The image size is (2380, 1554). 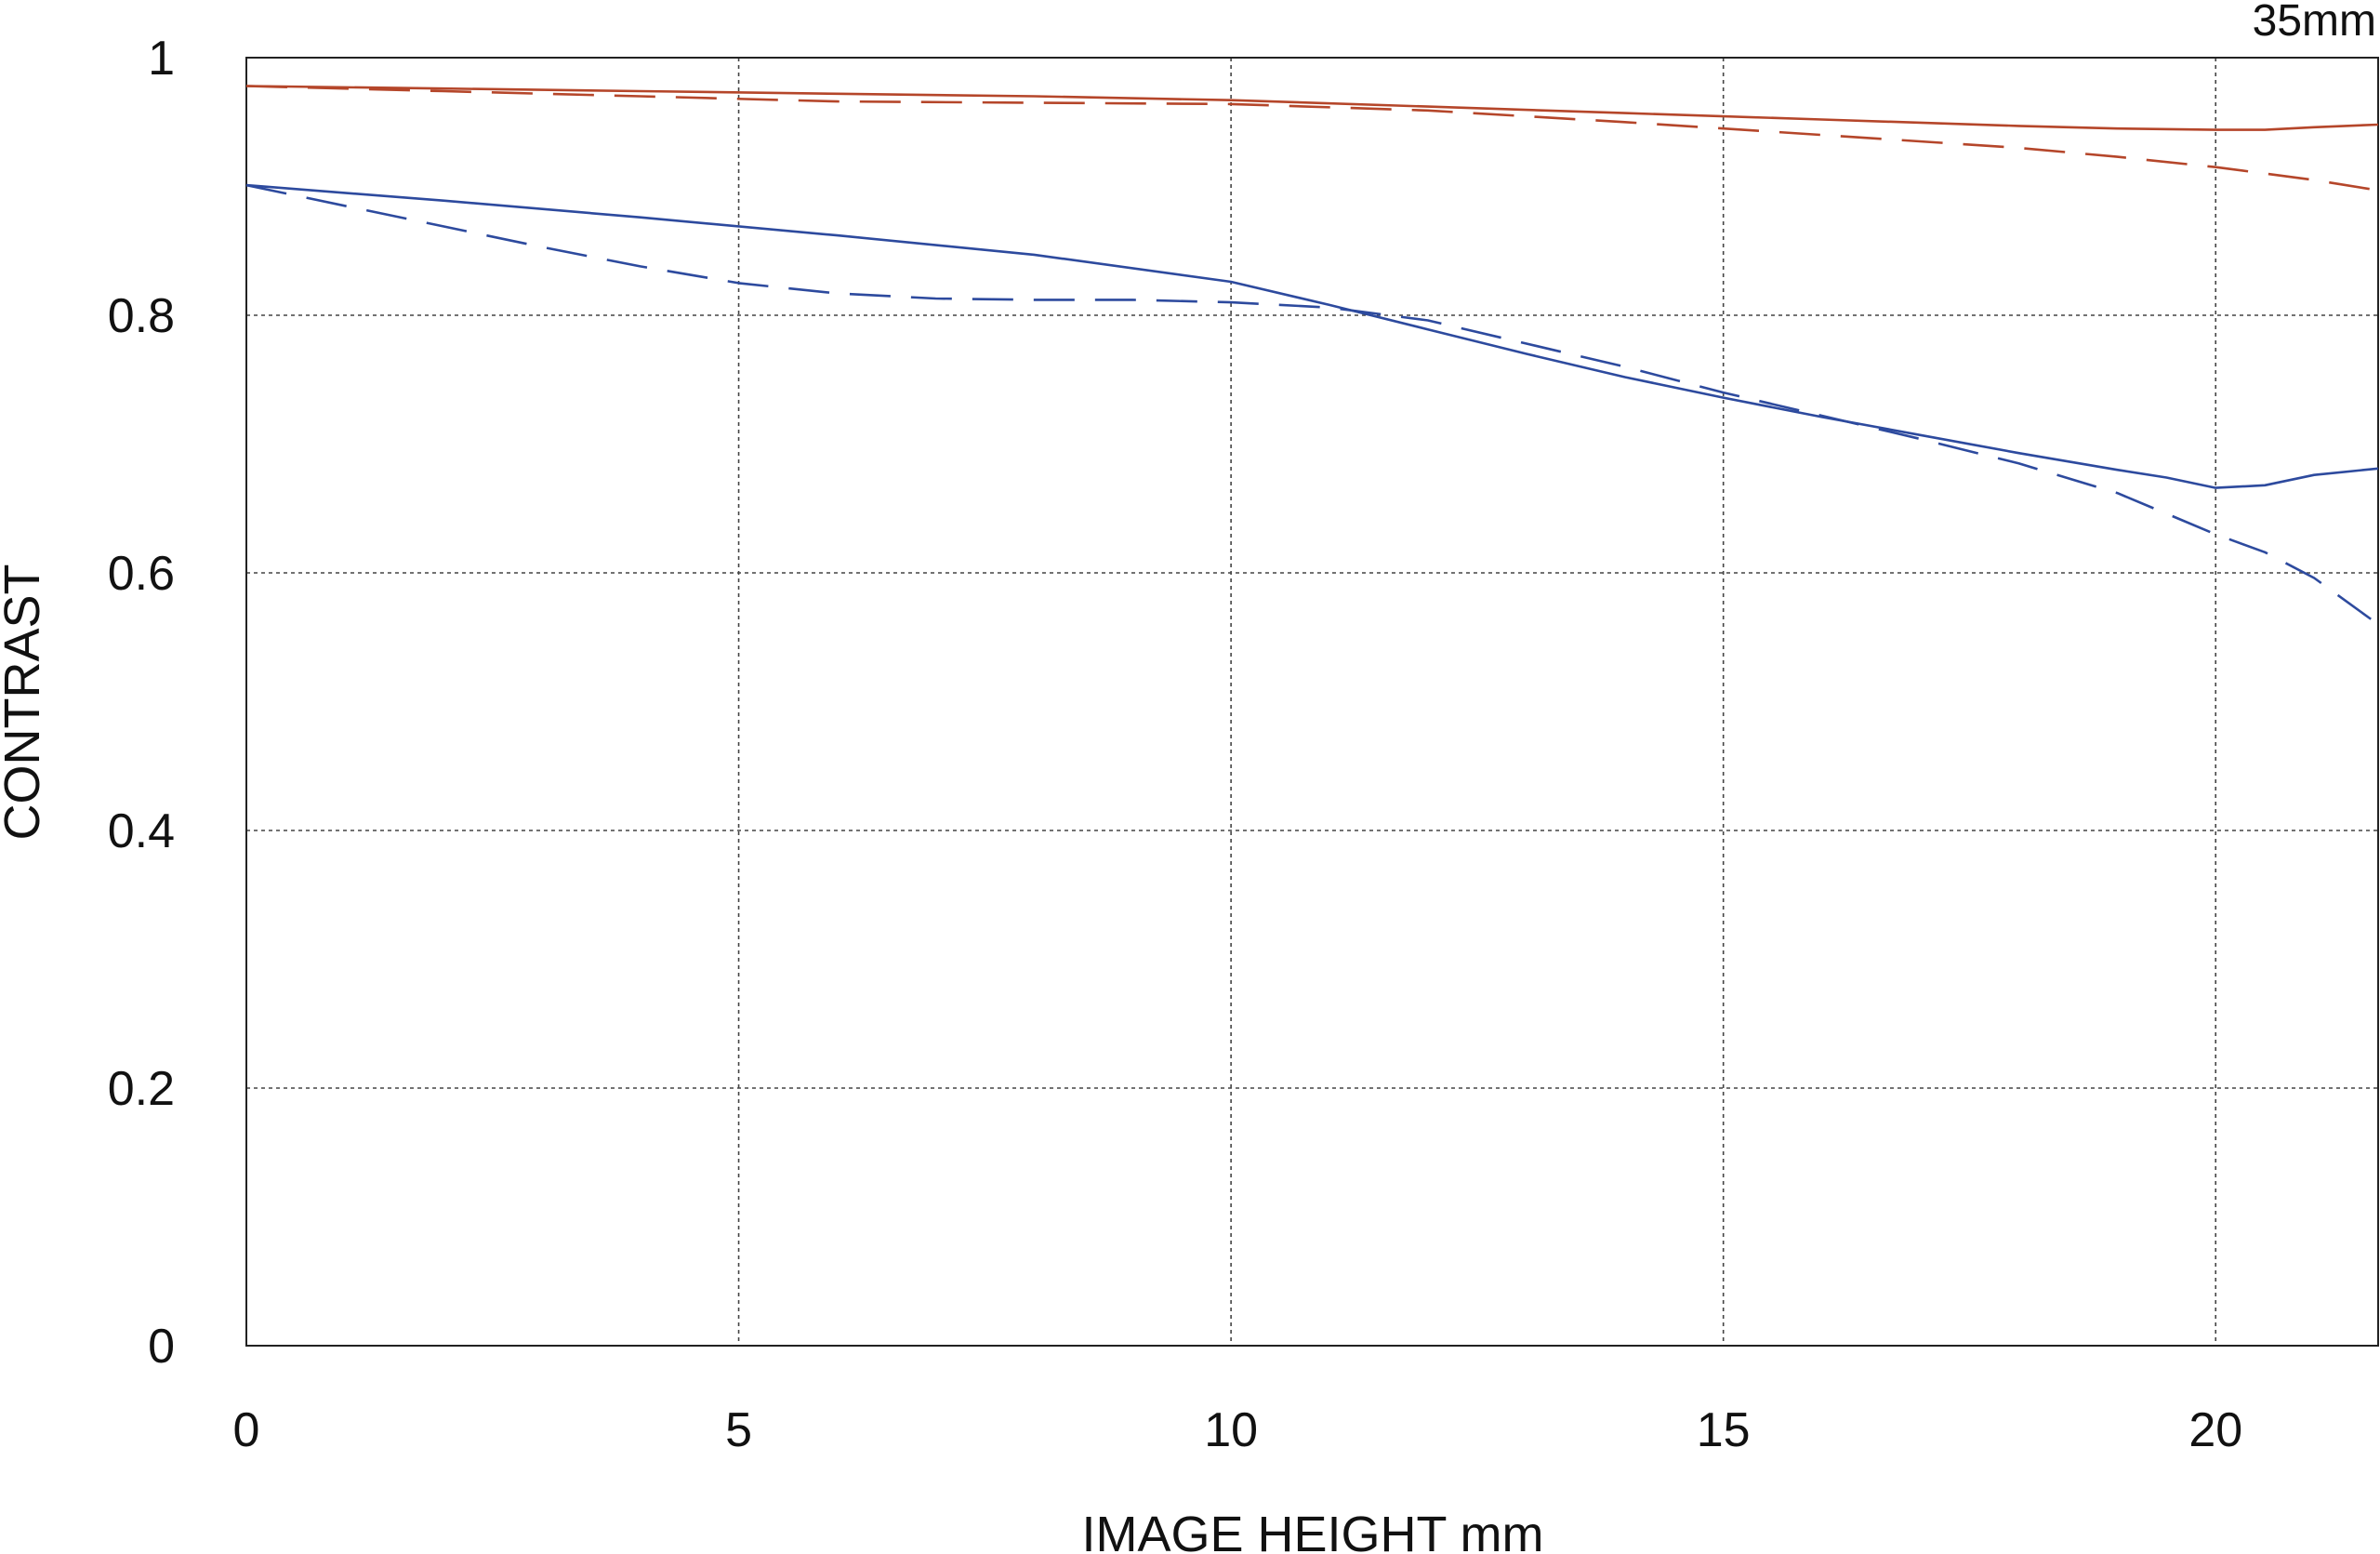 I want to click on focal-length-label: 35mm, so click(x=2314, y=23).